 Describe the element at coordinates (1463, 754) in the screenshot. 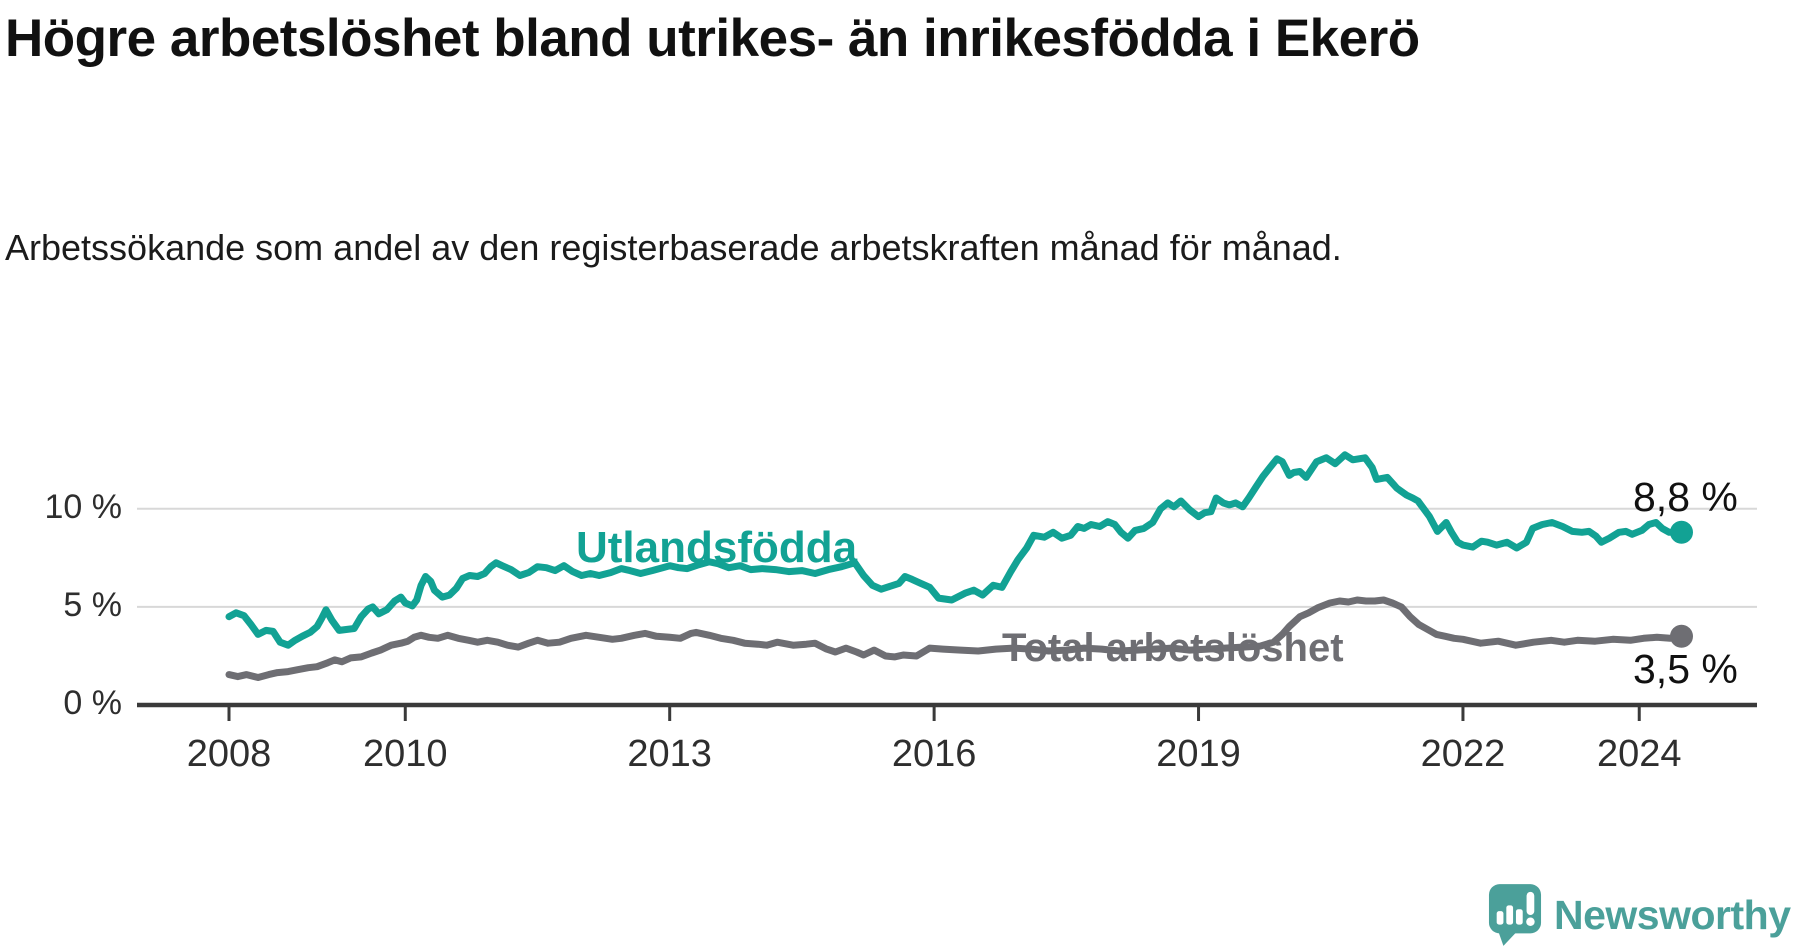

I see `x-axis-tick-label: 2022` at that location.